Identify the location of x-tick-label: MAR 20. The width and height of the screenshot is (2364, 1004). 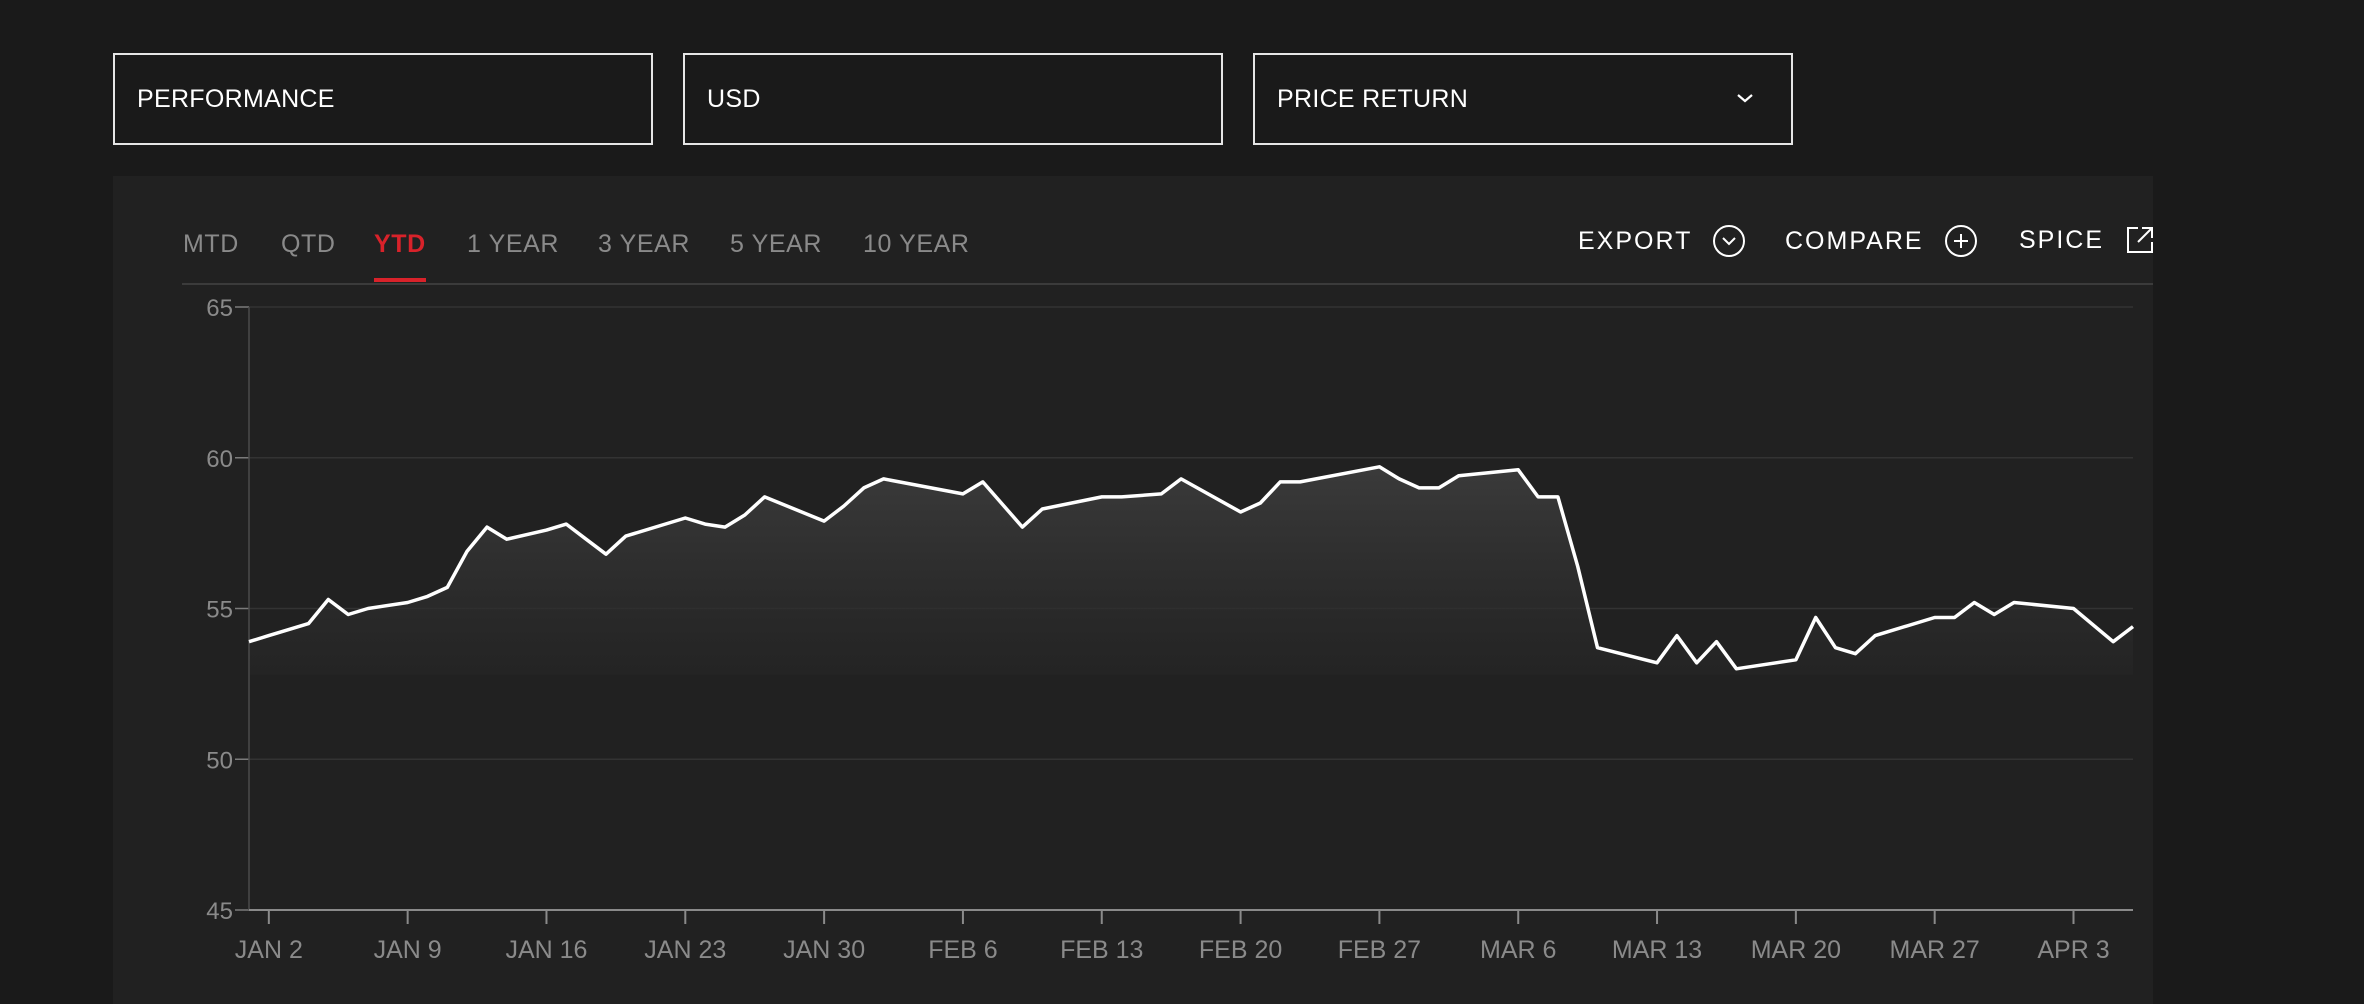
(1796, 950).